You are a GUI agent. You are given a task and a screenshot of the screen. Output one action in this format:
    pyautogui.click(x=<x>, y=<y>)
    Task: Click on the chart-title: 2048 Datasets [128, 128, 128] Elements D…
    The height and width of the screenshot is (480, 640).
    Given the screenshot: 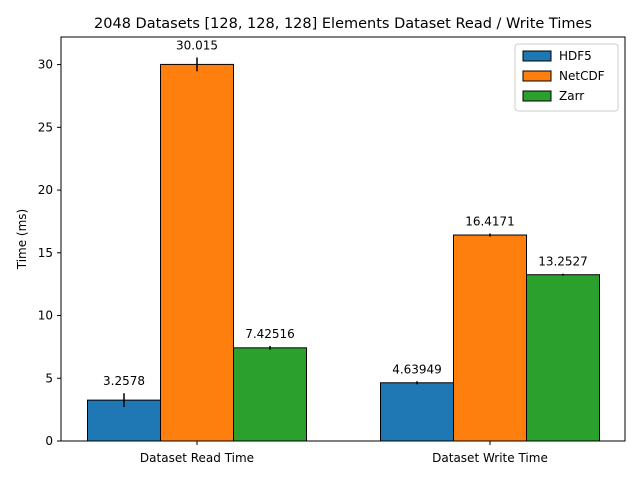 What is the action you would take?
    pyautogui.click(x=343, y=24)
    